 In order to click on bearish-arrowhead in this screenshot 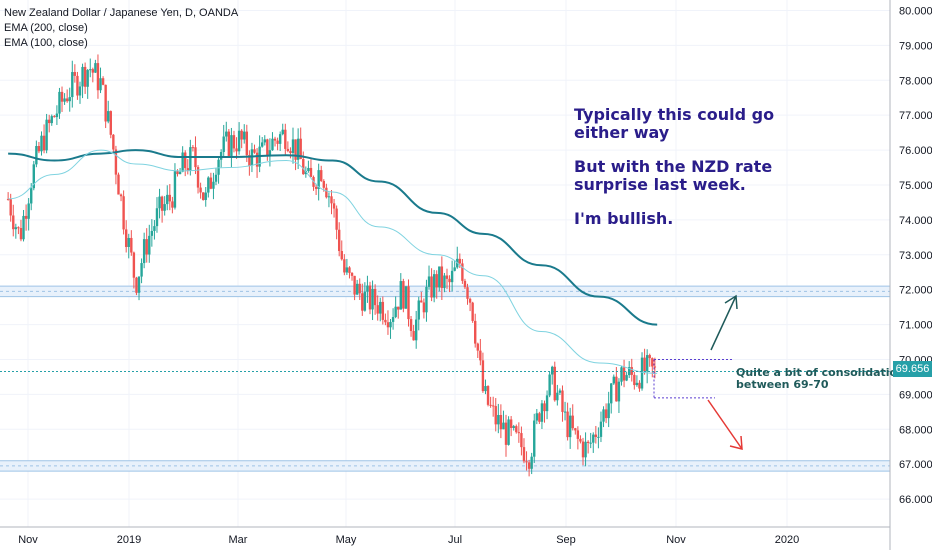, I will do `click(736, 442)`.